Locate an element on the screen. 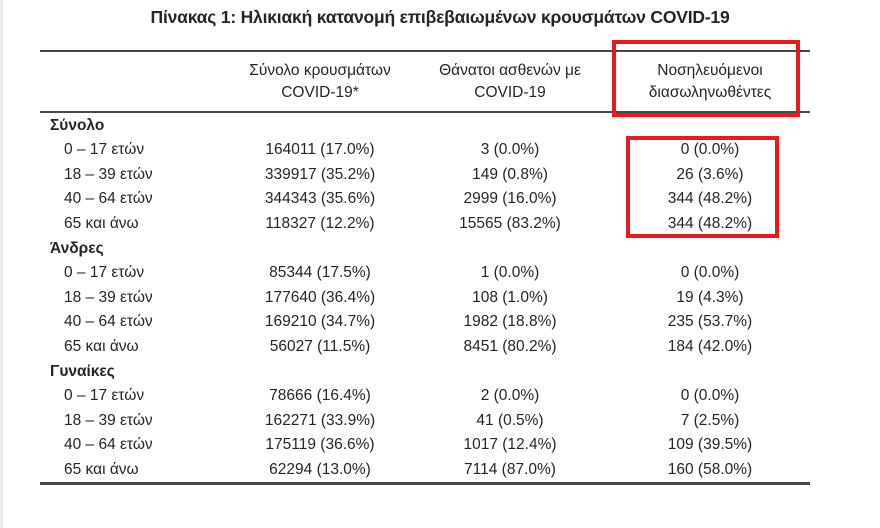 The image size is (880, 528). total-cases-value: 344343 (35.6%) is located at coordinates (320, 199).